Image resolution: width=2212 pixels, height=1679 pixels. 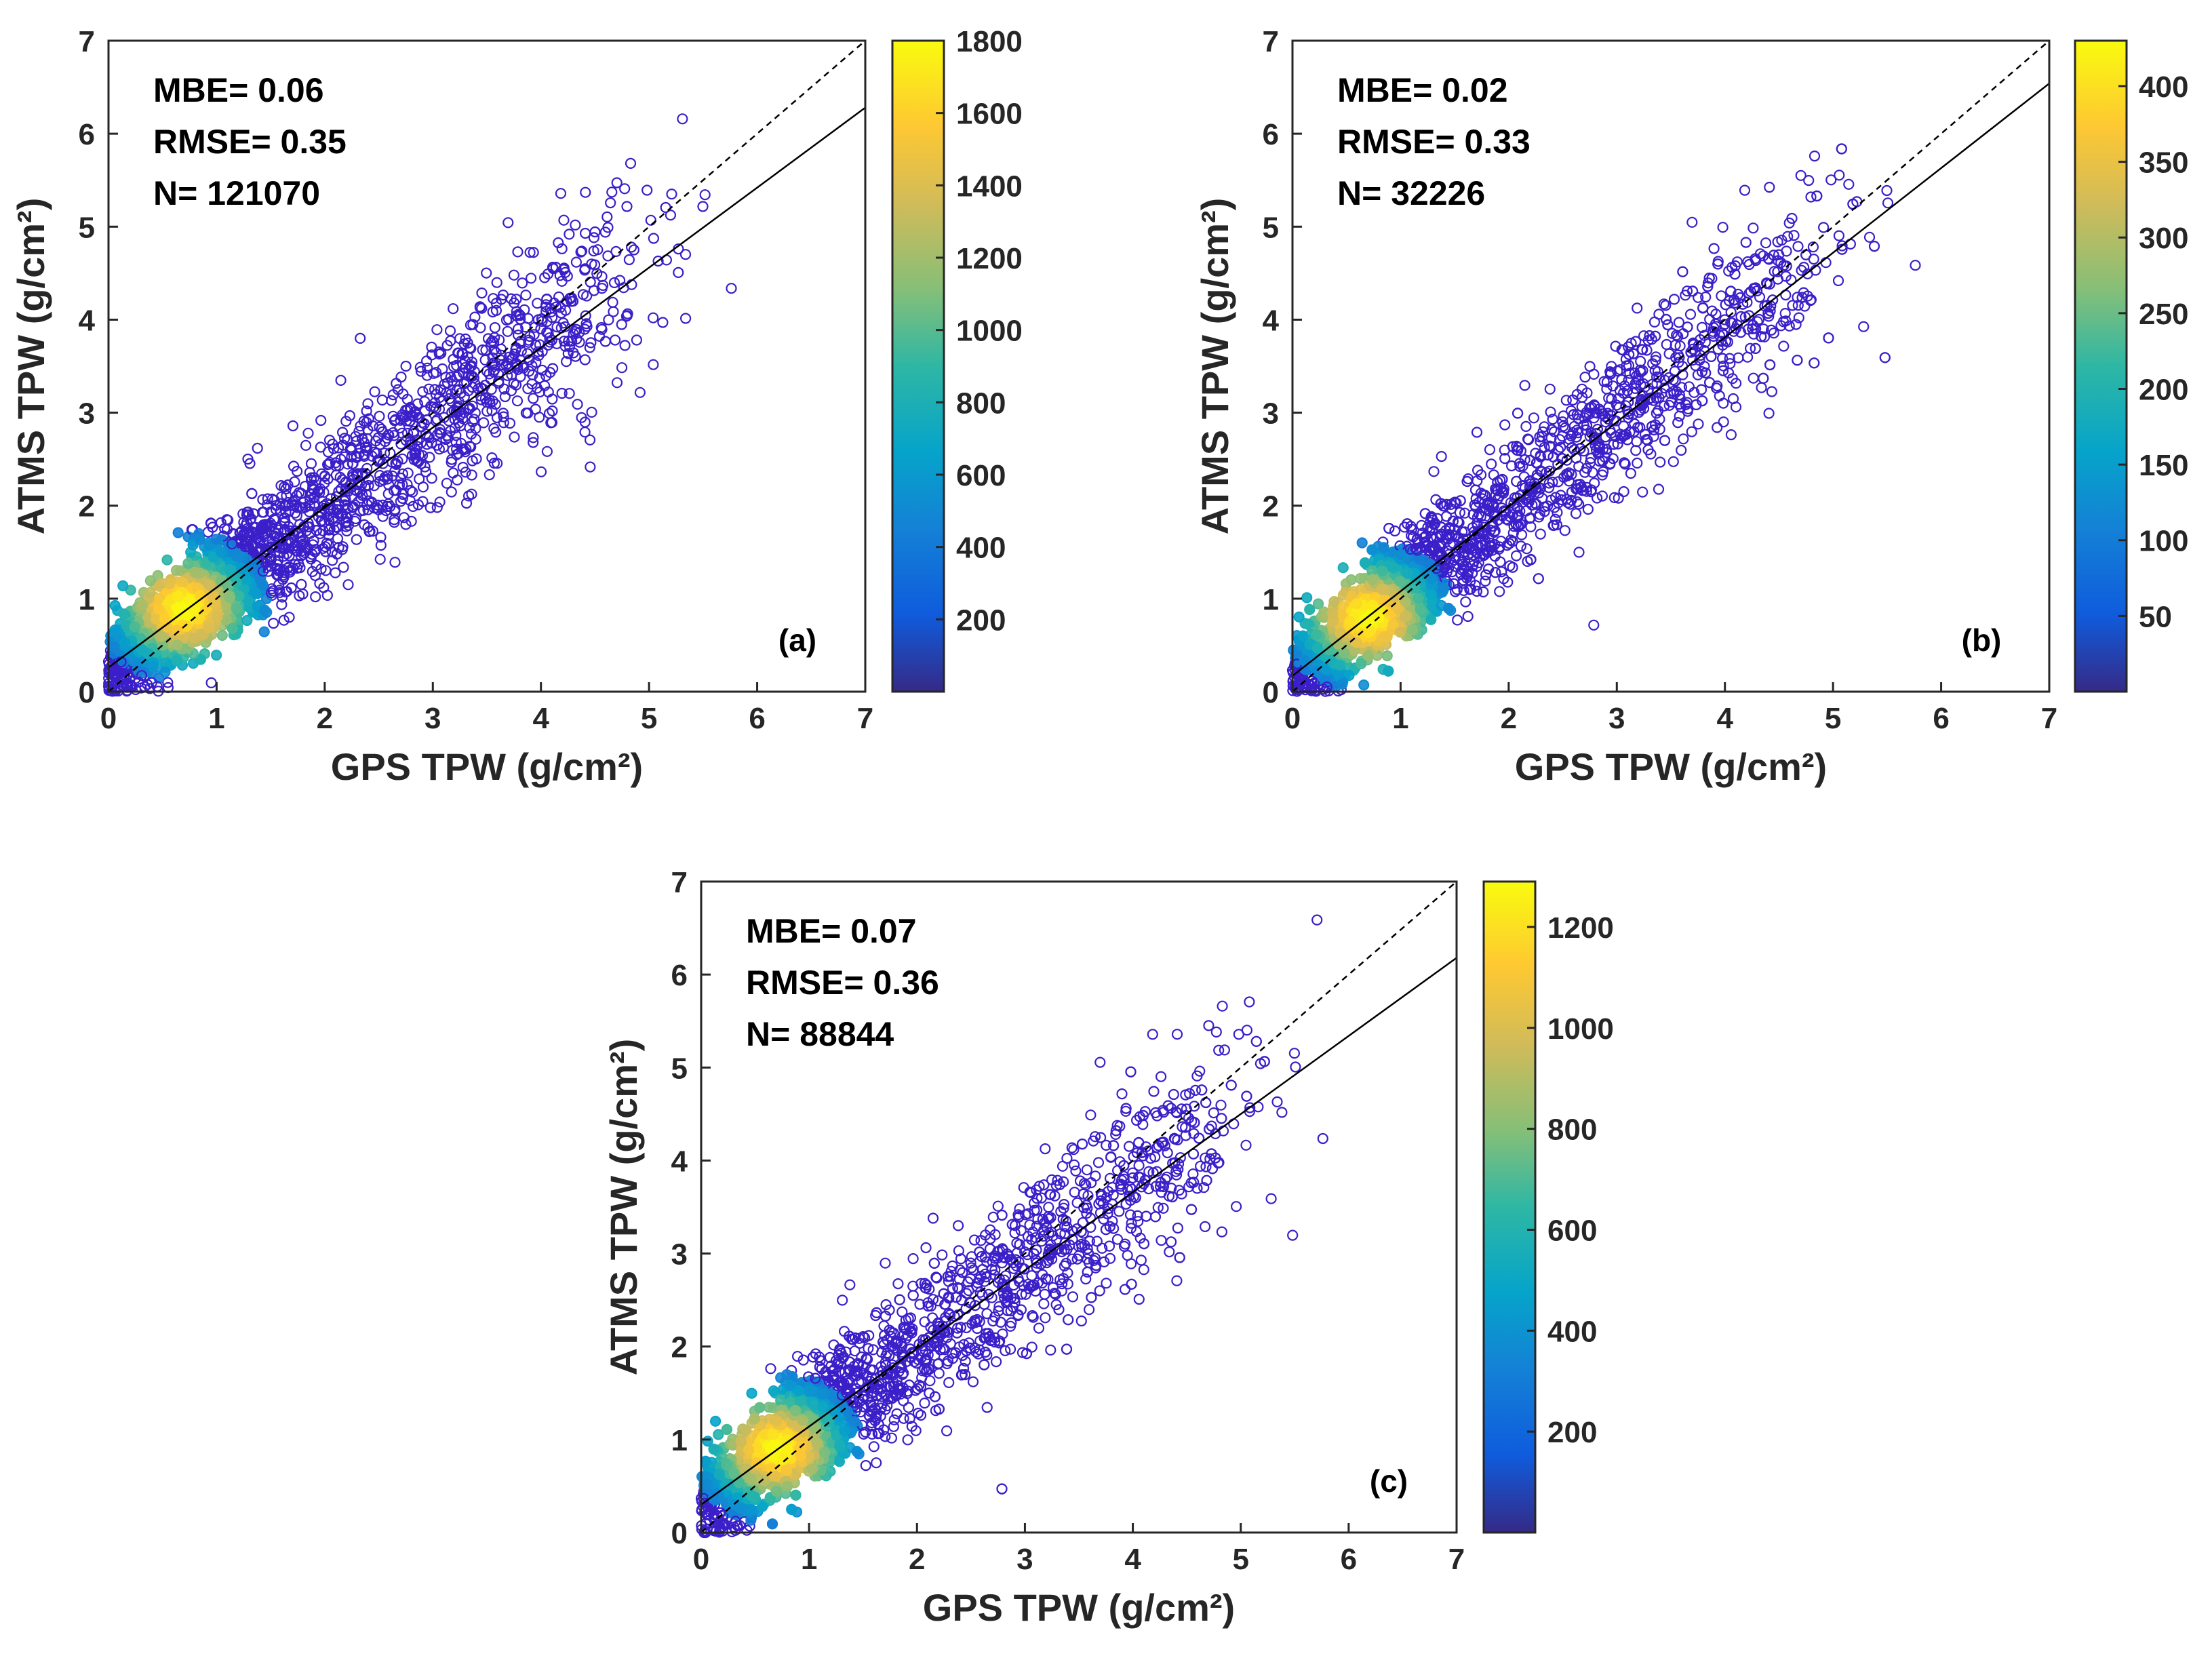 What do you see at coordinates (990, 332) in the screenshot?
I see `colorbar-tick-label: 1000` at bounding box center [990, 332].